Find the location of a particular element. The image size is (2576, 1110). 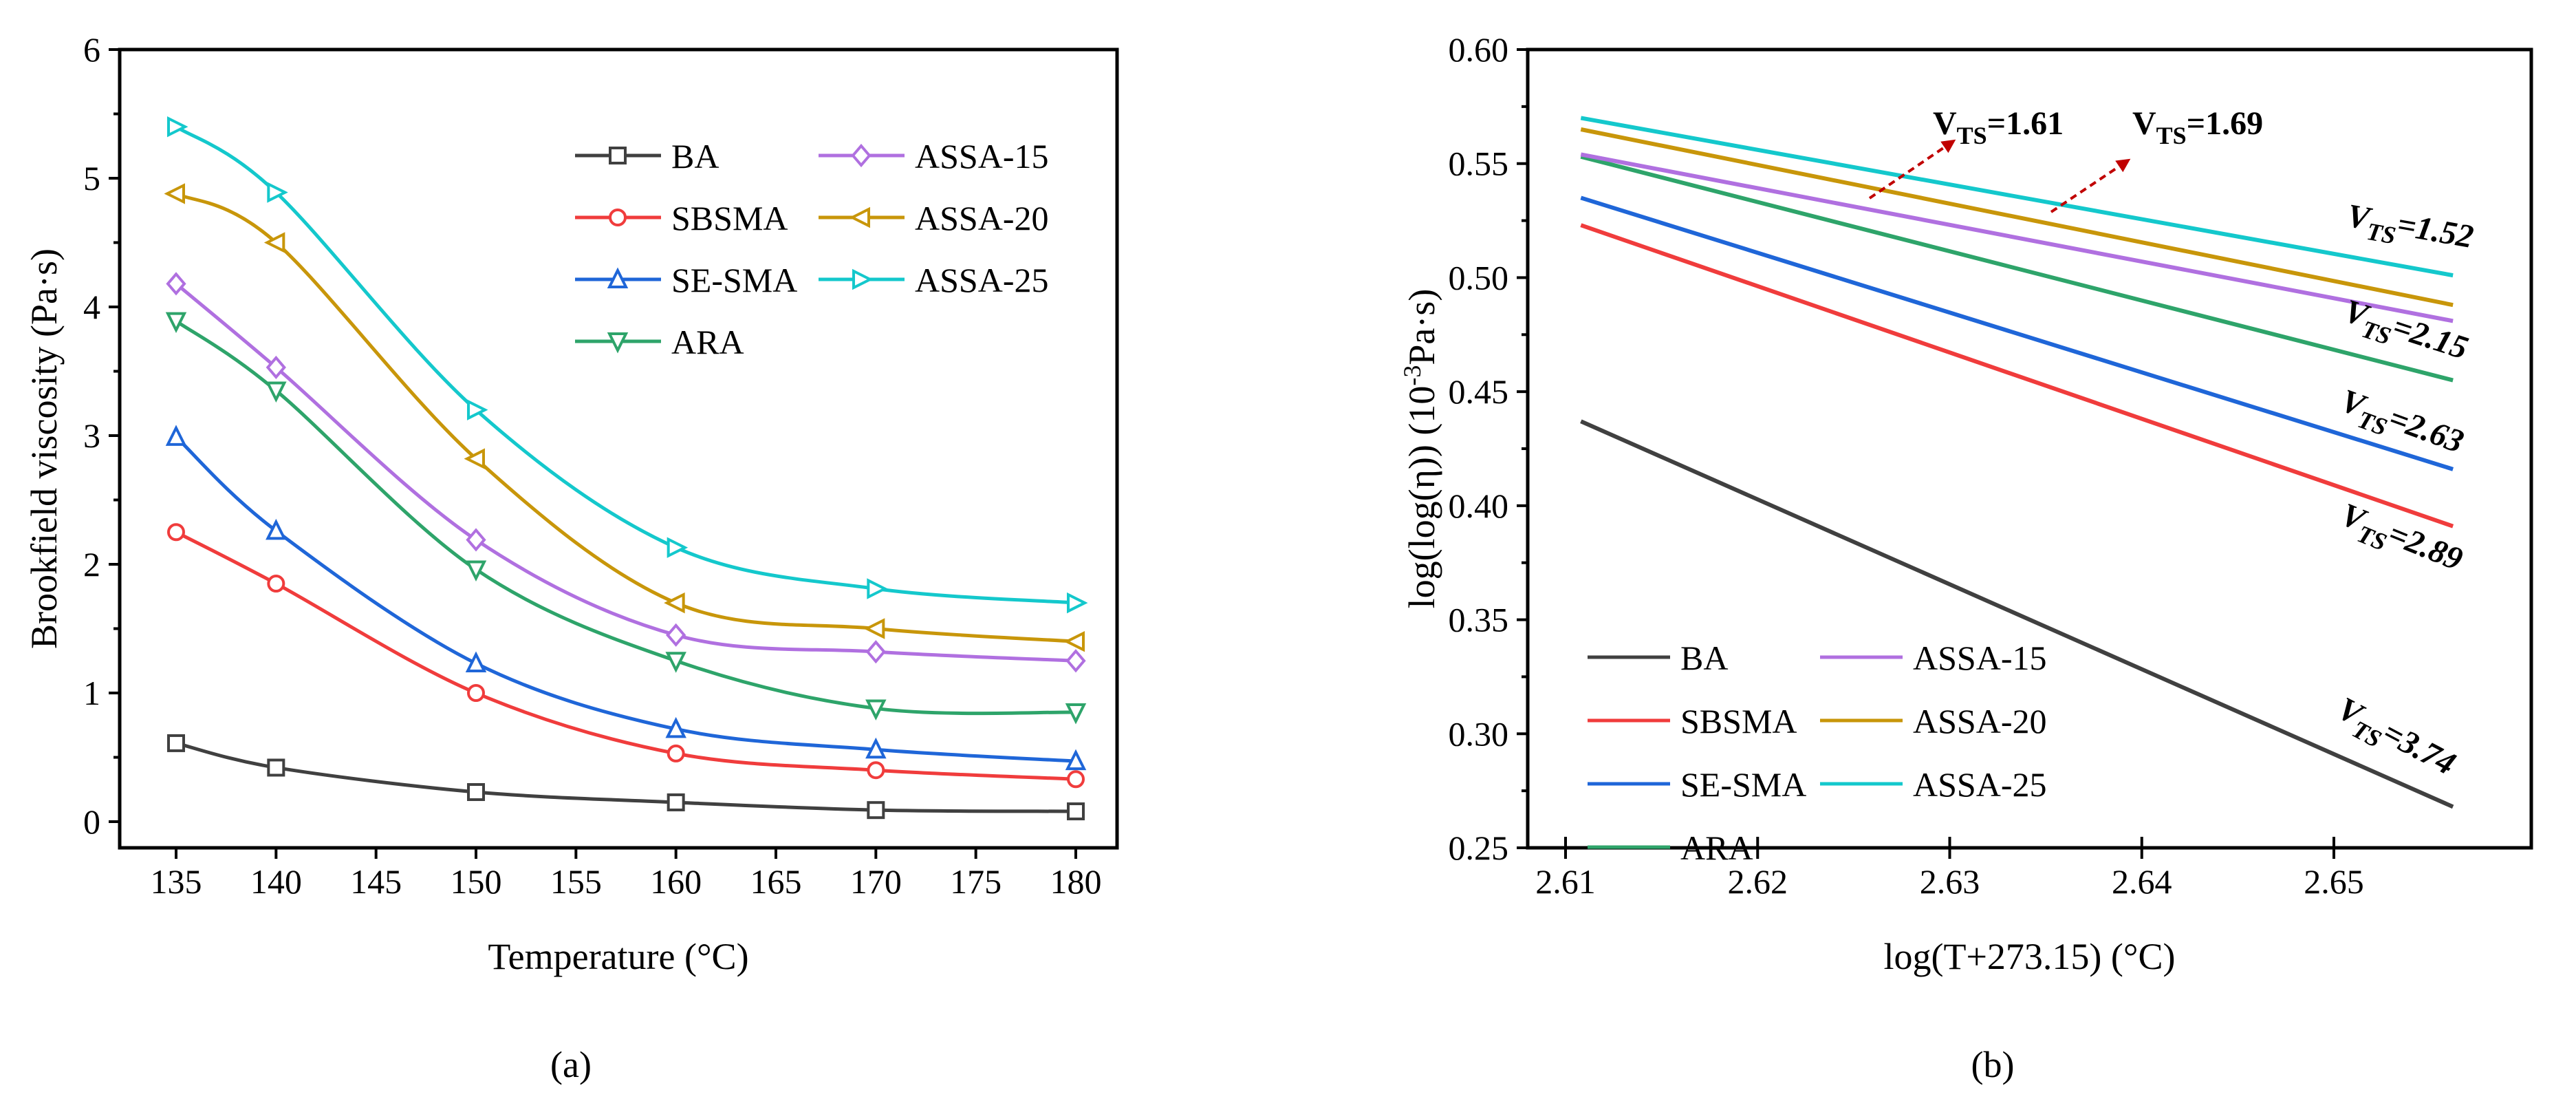

series-sbsma is located at coordinates (626, 656).